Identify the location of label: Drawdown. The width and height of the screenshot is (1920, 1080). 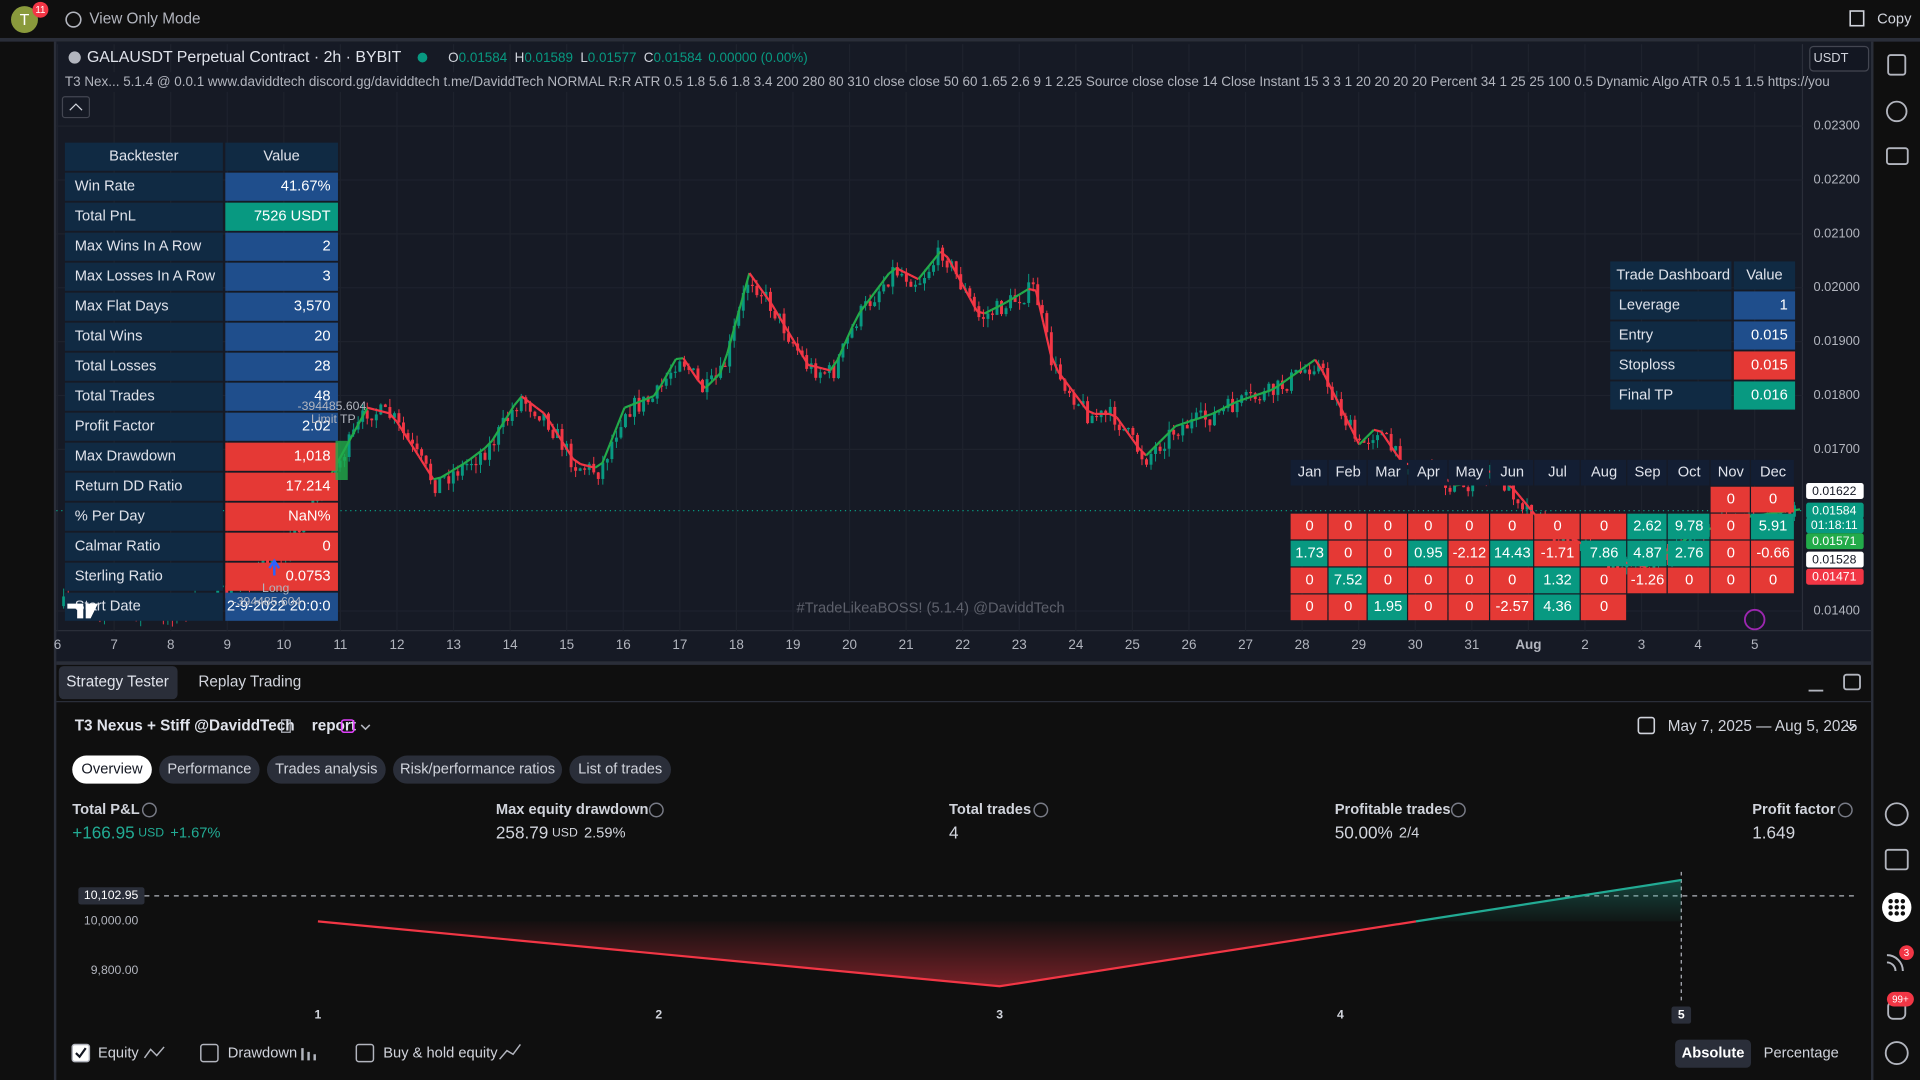
(262, 1054).